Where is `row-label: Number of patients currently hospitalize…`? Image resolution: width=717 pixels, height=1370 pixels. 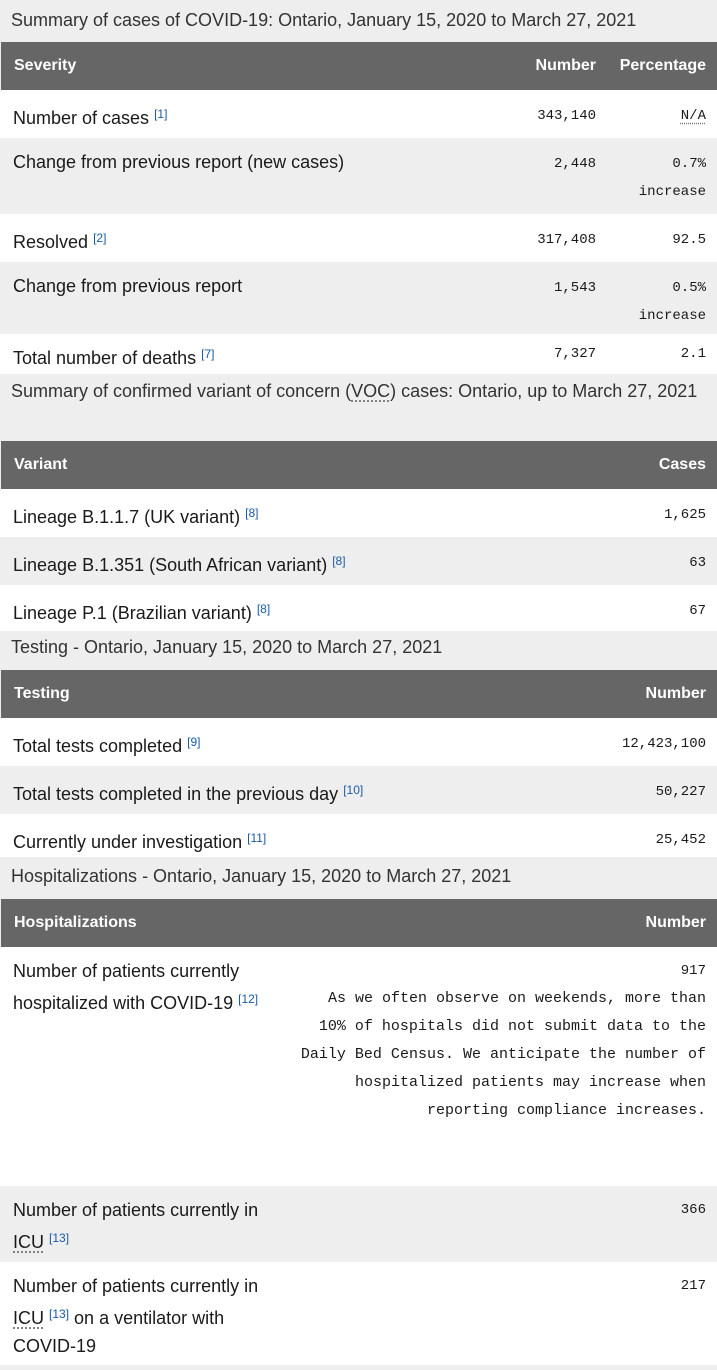 row-label: Number of patients currently hospitalize… is located at coordinates (126, 987).